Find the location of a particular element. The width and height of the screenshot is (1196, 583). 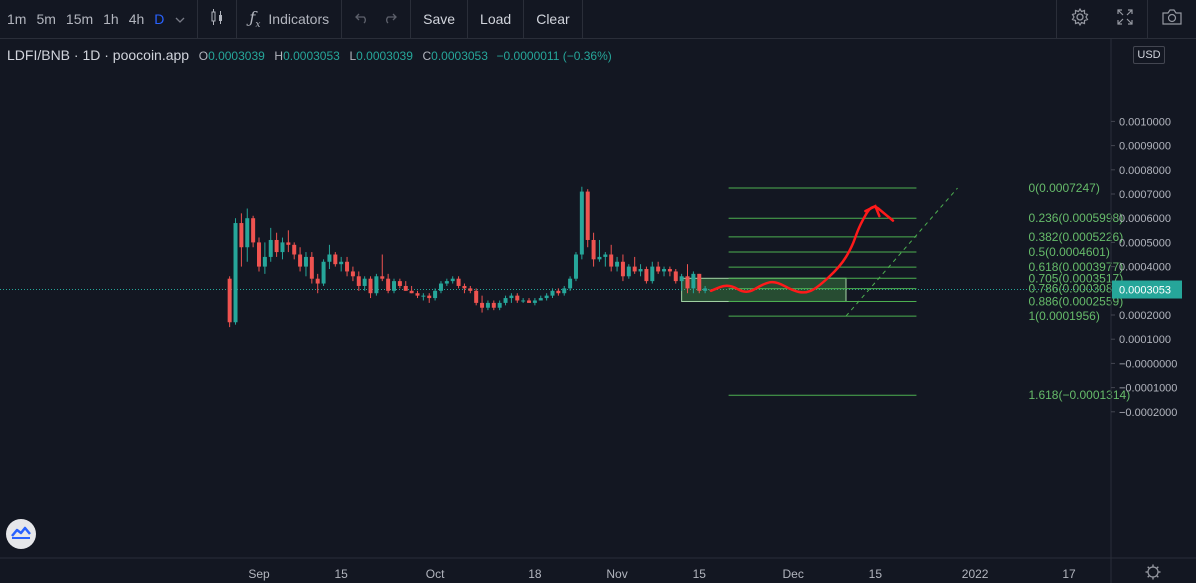

price-tick-label: 0.0002000 is located at coordinates (1145, 316).